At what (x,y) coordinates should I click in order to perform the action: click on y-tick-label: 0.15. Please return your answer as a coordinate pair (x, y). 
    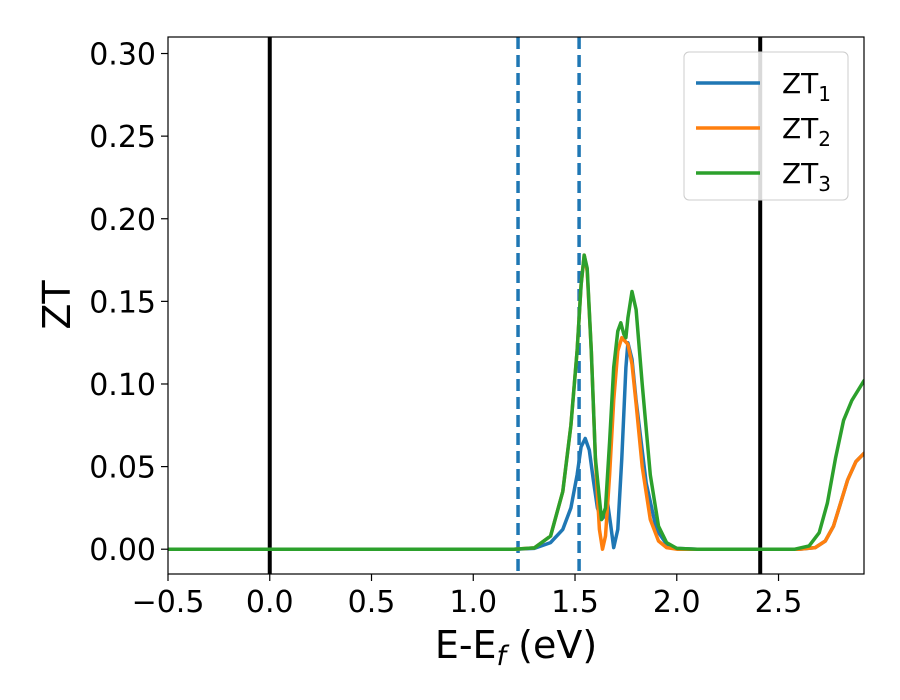
    Looking at the image, I should click on (122, 302).